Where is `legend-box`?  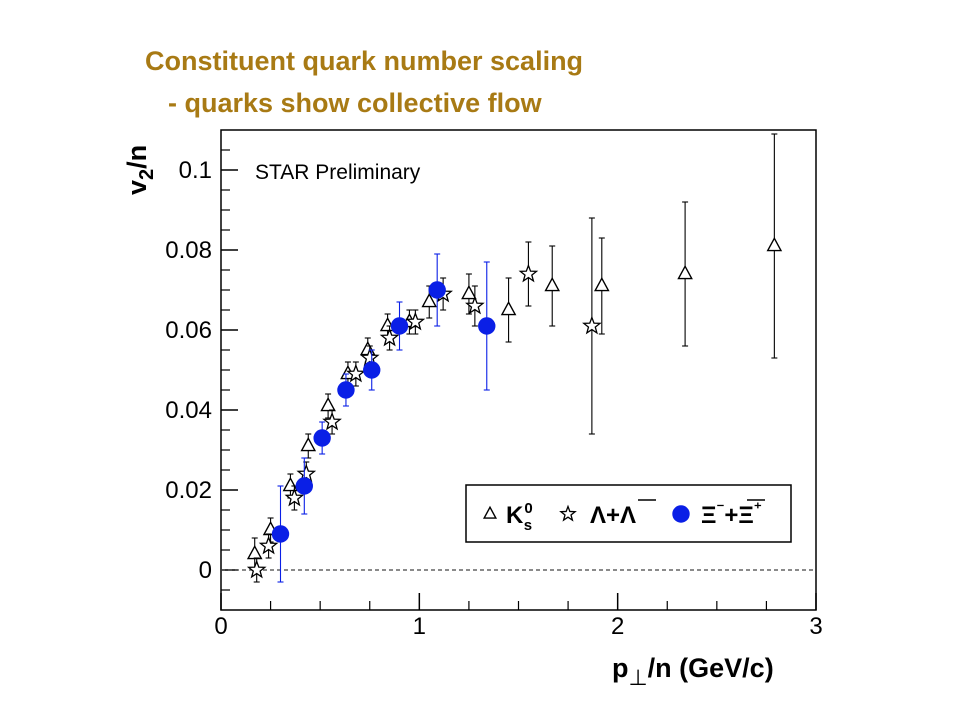
legend-box is located at coordinates (628, 513).